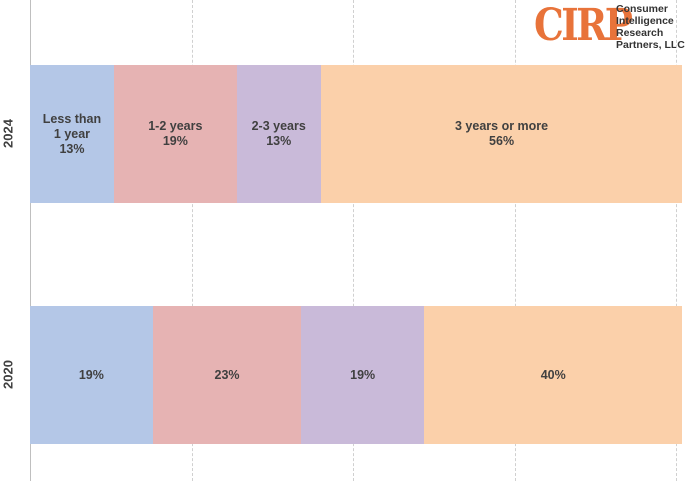  Describe the element at coordinates (583, 25) in the screenshot. I see `logo-mark: CIRP` at that location.